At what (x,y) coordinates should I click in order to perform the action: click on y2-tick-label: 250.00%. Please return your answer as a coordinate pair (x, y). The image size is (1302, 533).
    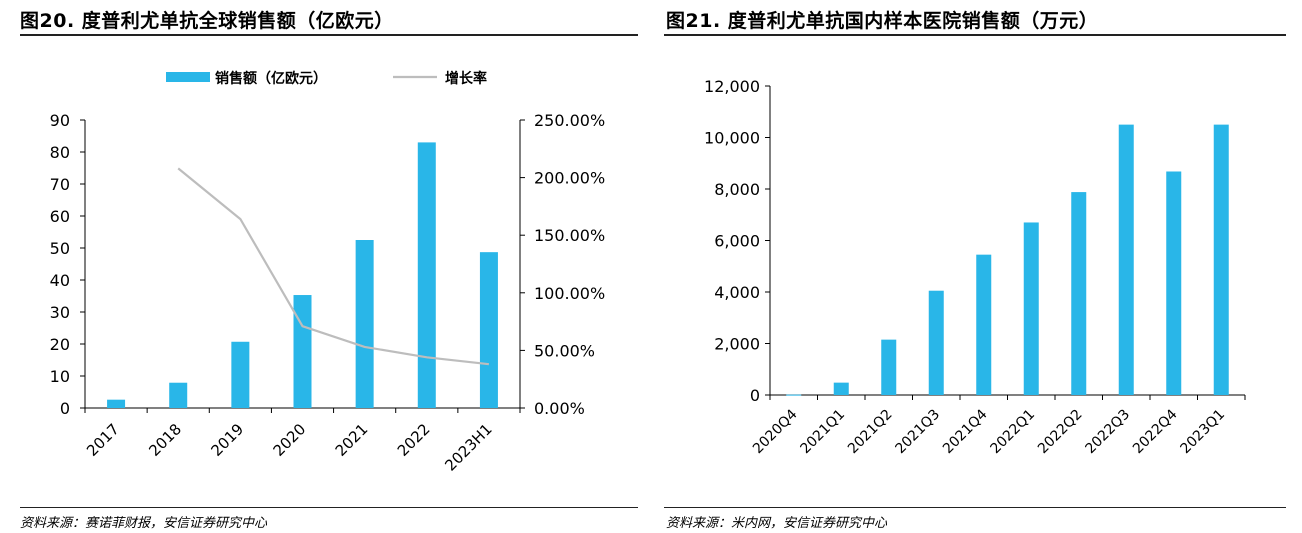
    Looking at the image, I should click on (569, 120).